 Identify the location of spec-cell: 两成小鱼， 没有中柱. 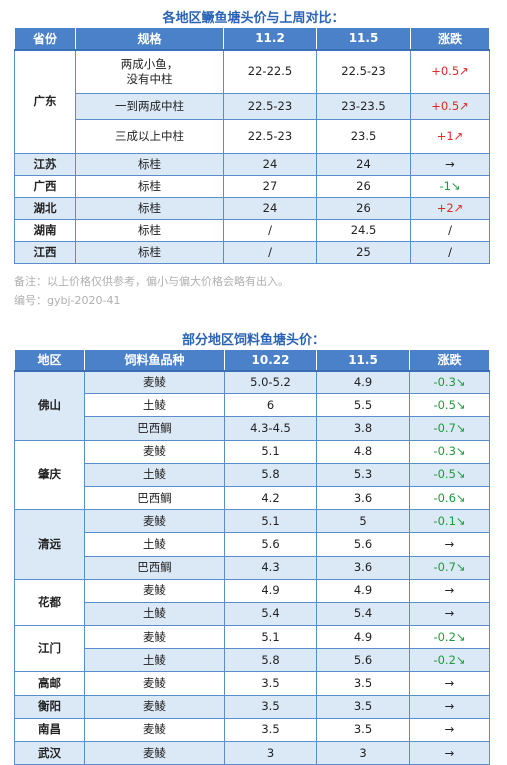
(149, 71).